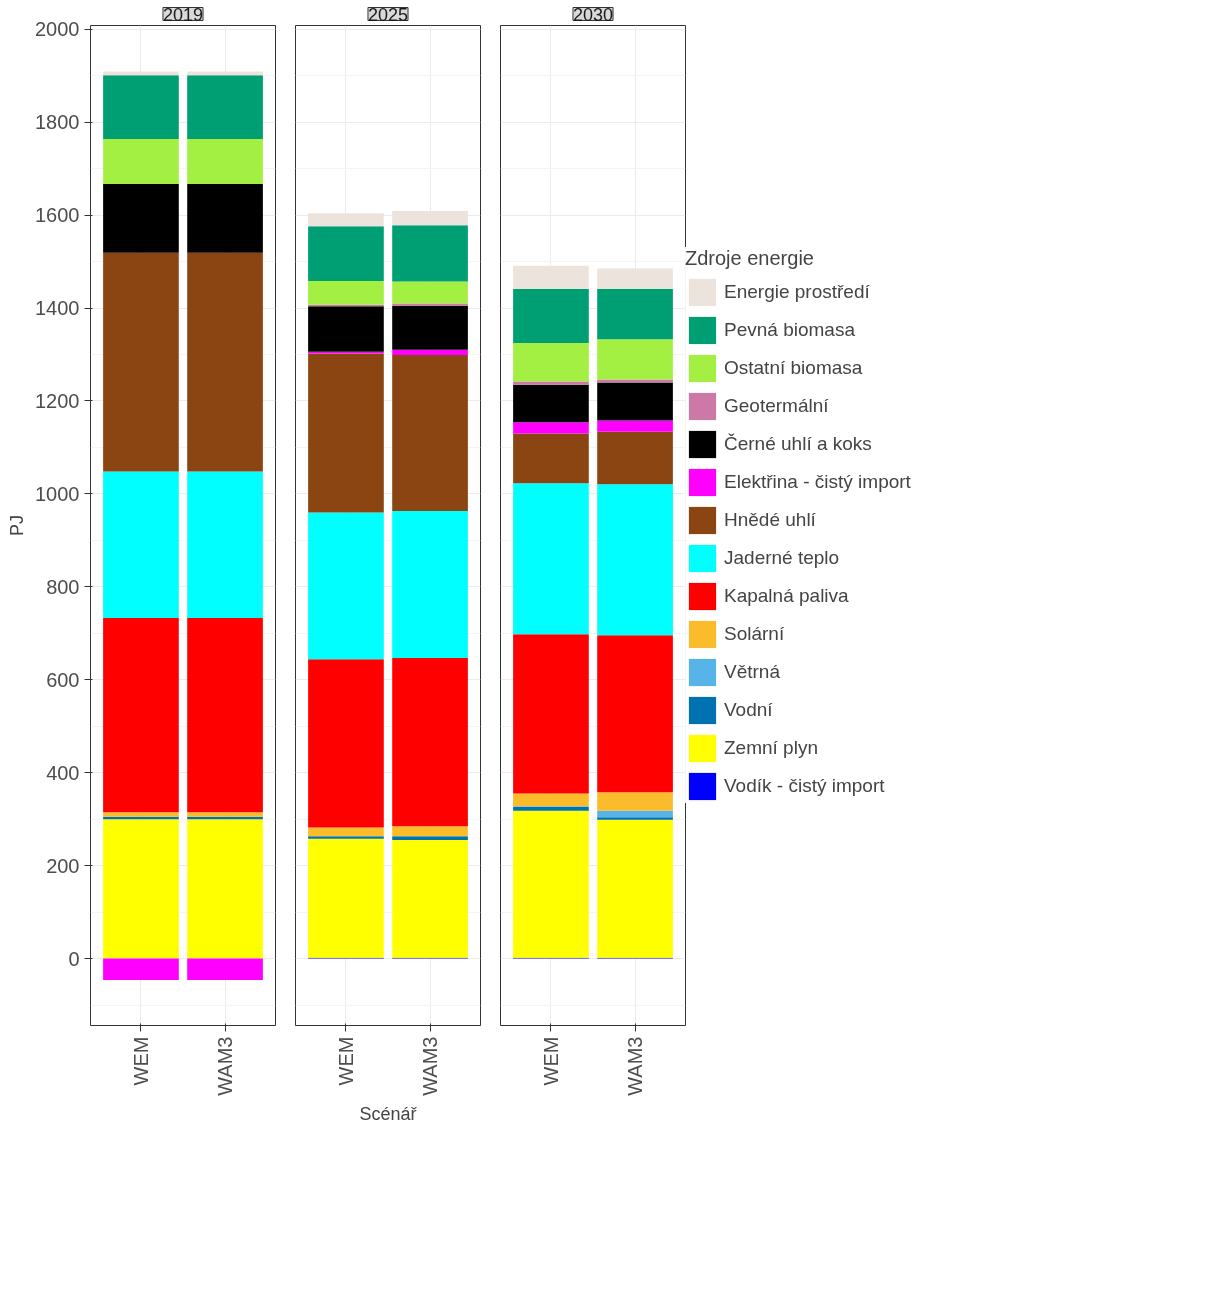 The height and width of the screenshot is (1293, 1210). I want to click on y-tick-label: 1200, so click(57, 400).